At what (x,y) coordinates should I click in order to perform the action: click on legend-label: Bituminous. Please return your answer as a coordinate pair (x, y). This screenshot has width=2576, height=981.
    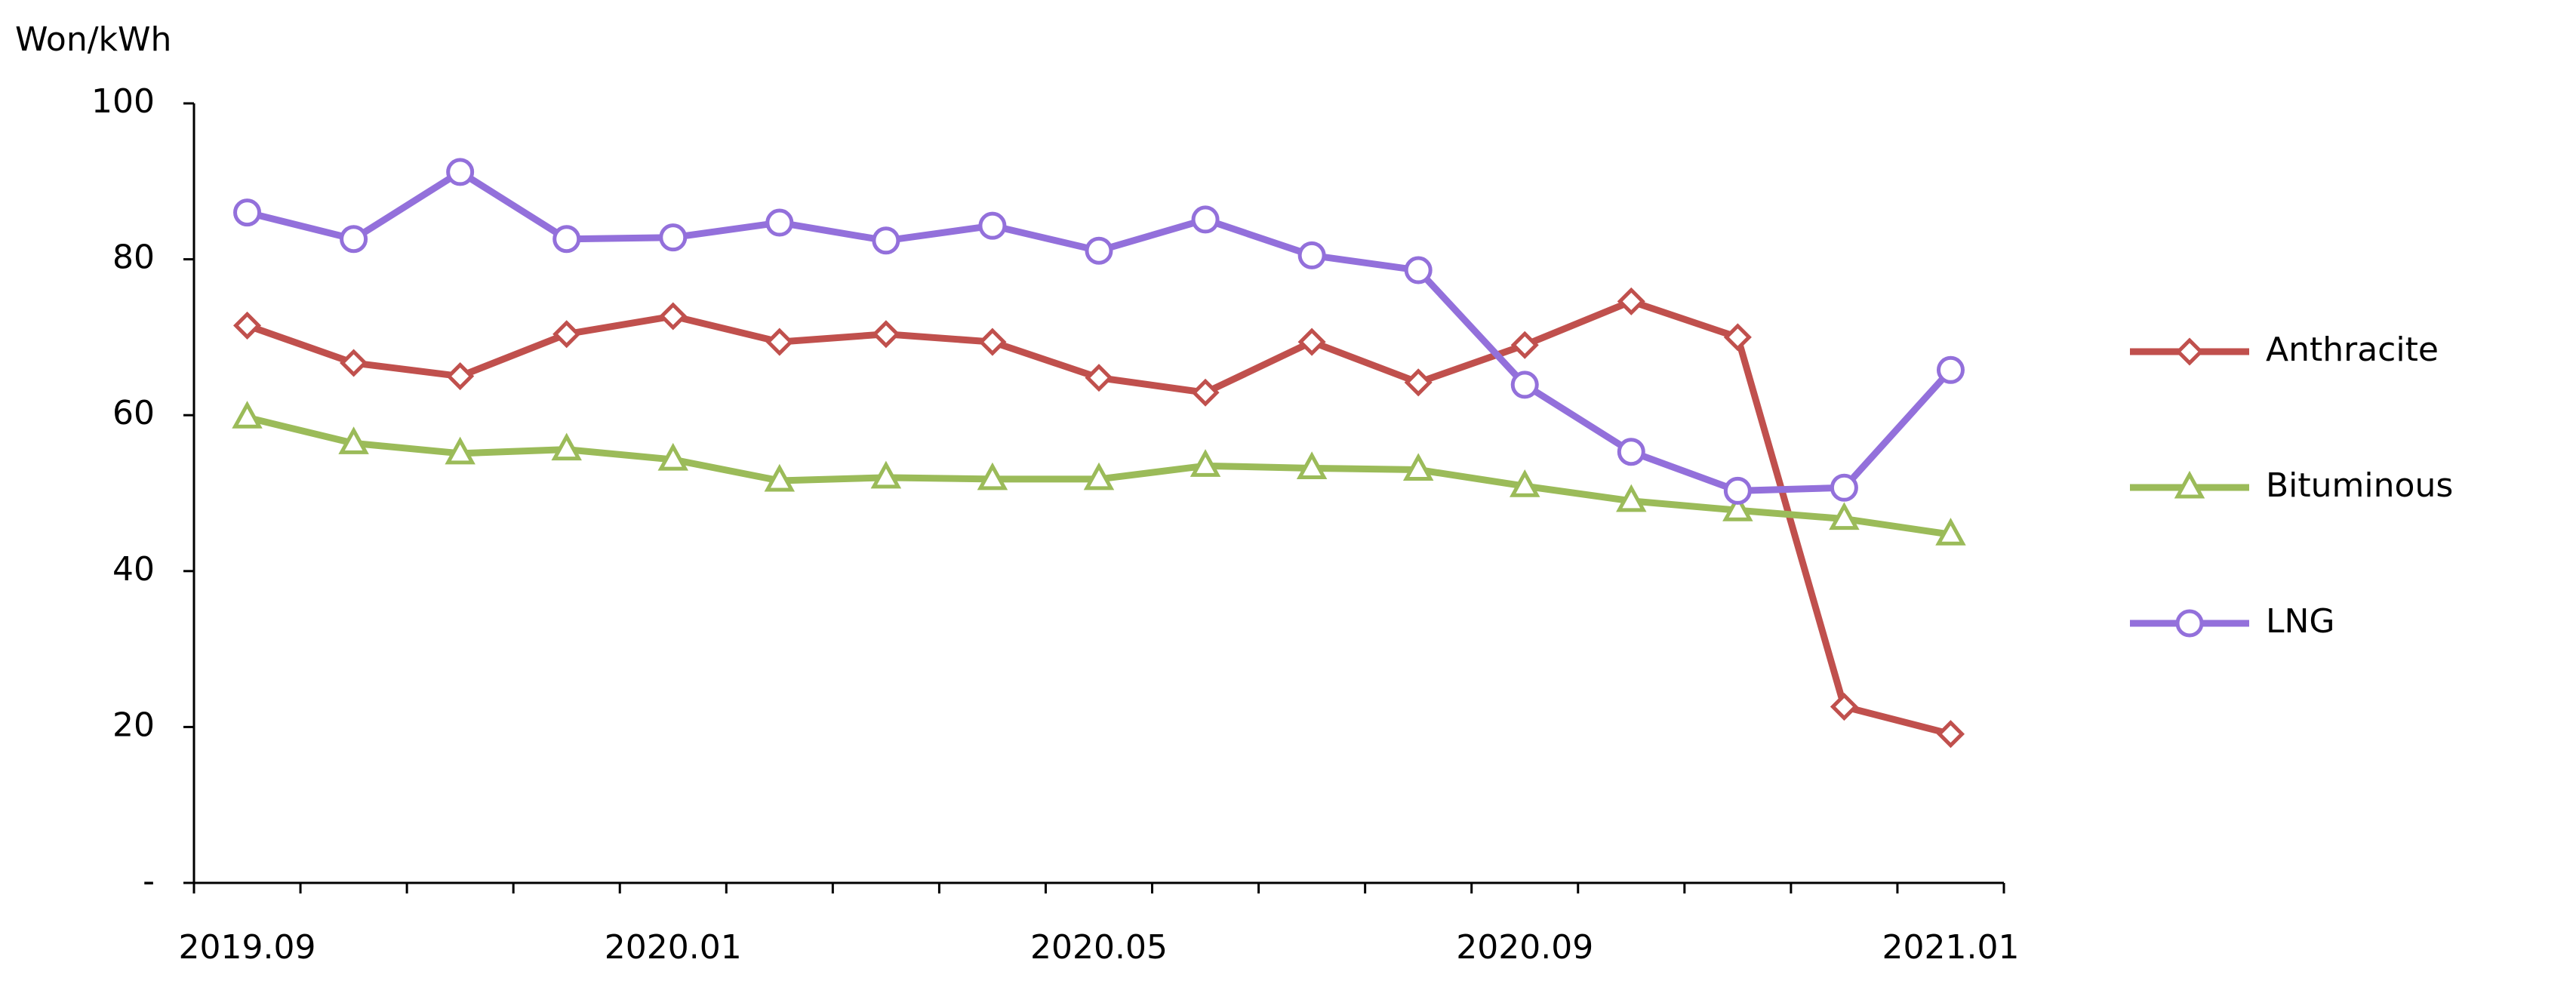
    Looking at the image, I should click on (2359, 485).